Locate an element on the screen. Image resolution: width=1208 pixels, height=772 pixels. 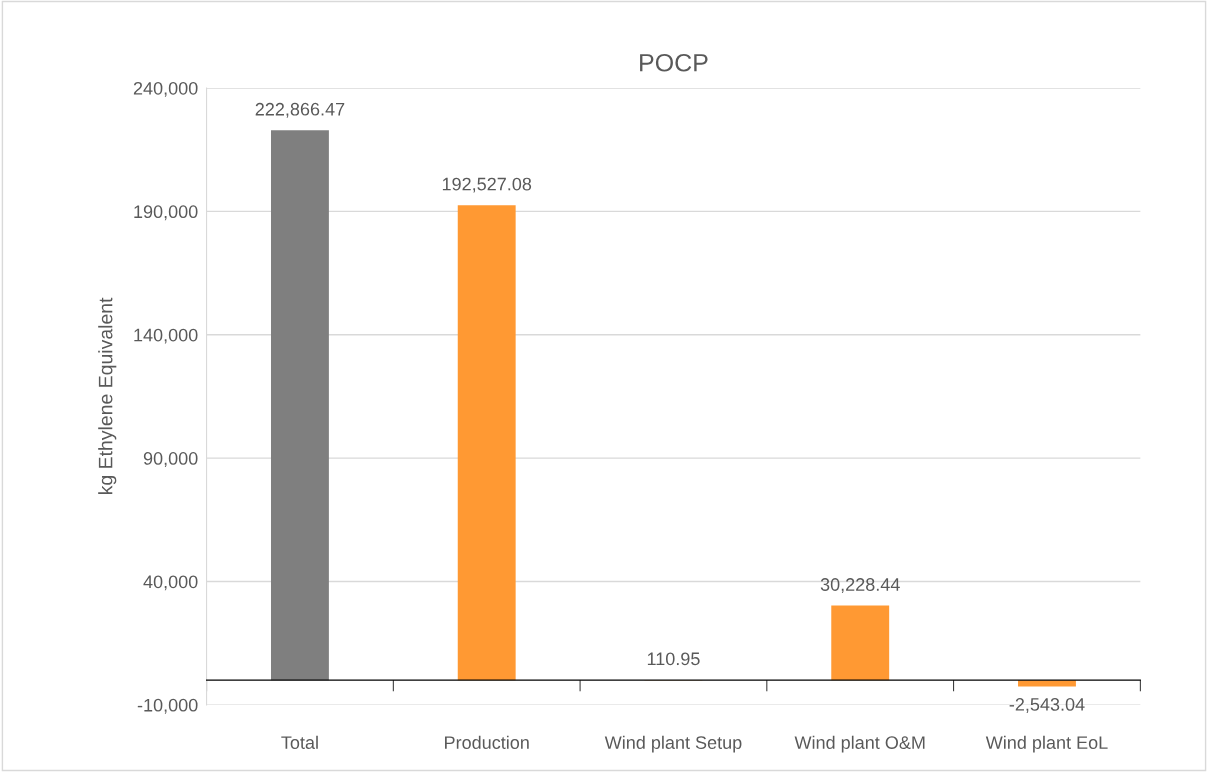
data-label: 110.95 is located at coordinates (673, 659).